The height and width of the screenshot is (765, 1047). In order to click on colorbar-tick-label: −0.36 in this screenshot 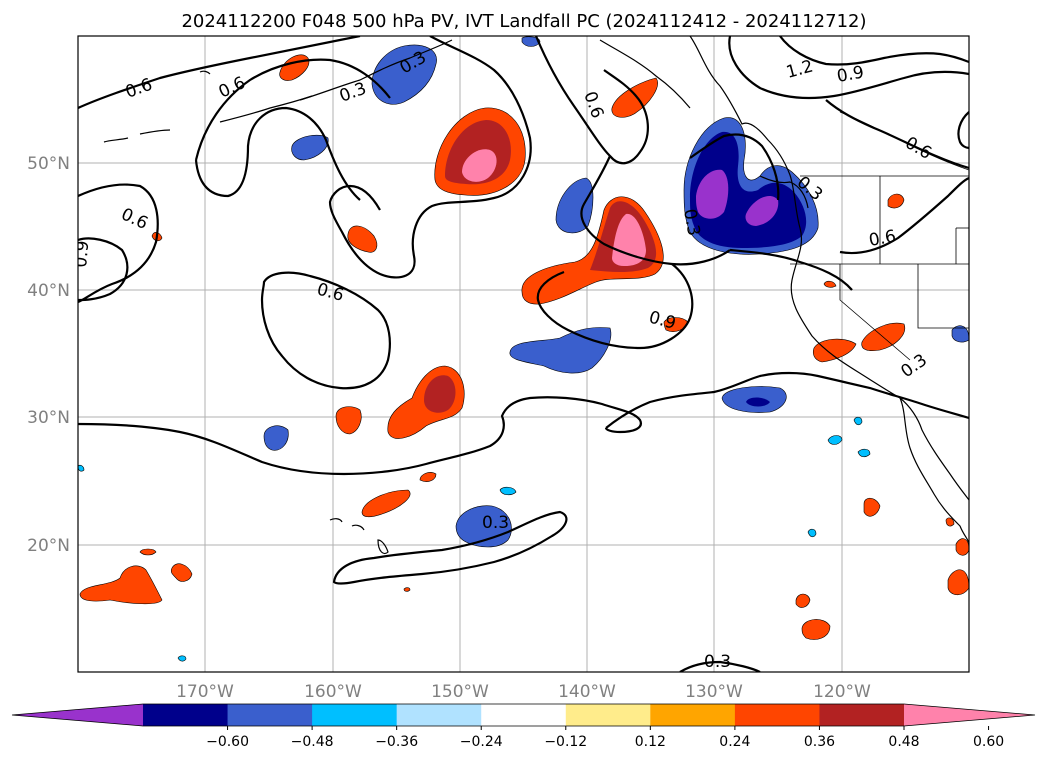, I will do `click(396, 742)`.